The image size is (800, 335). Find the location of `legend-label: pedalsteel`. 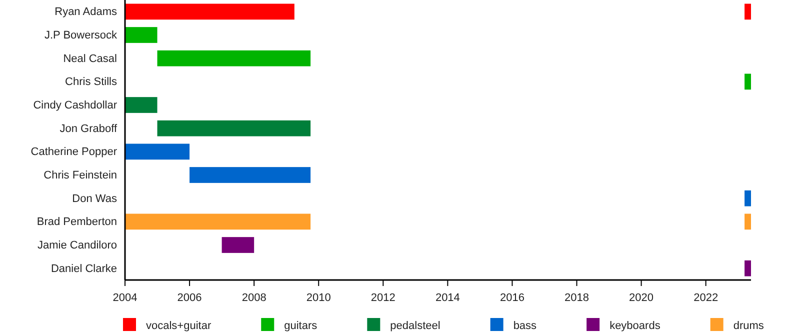

legend-label: pedalsteel is located at coordinates (415, 326).